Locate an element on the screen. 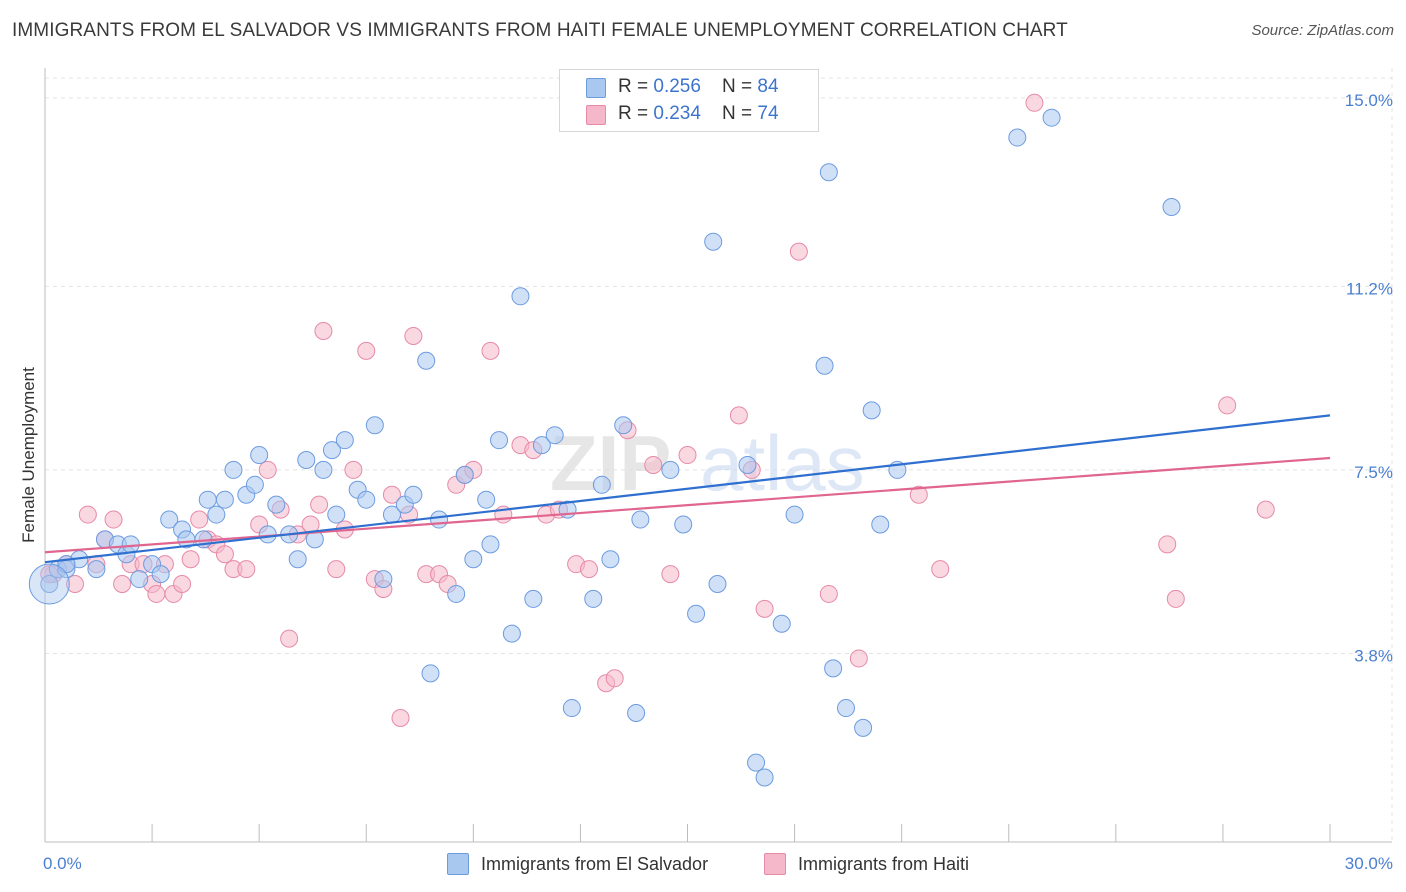  legend-r-value: 0.256 is located at coordinates (677, 86).